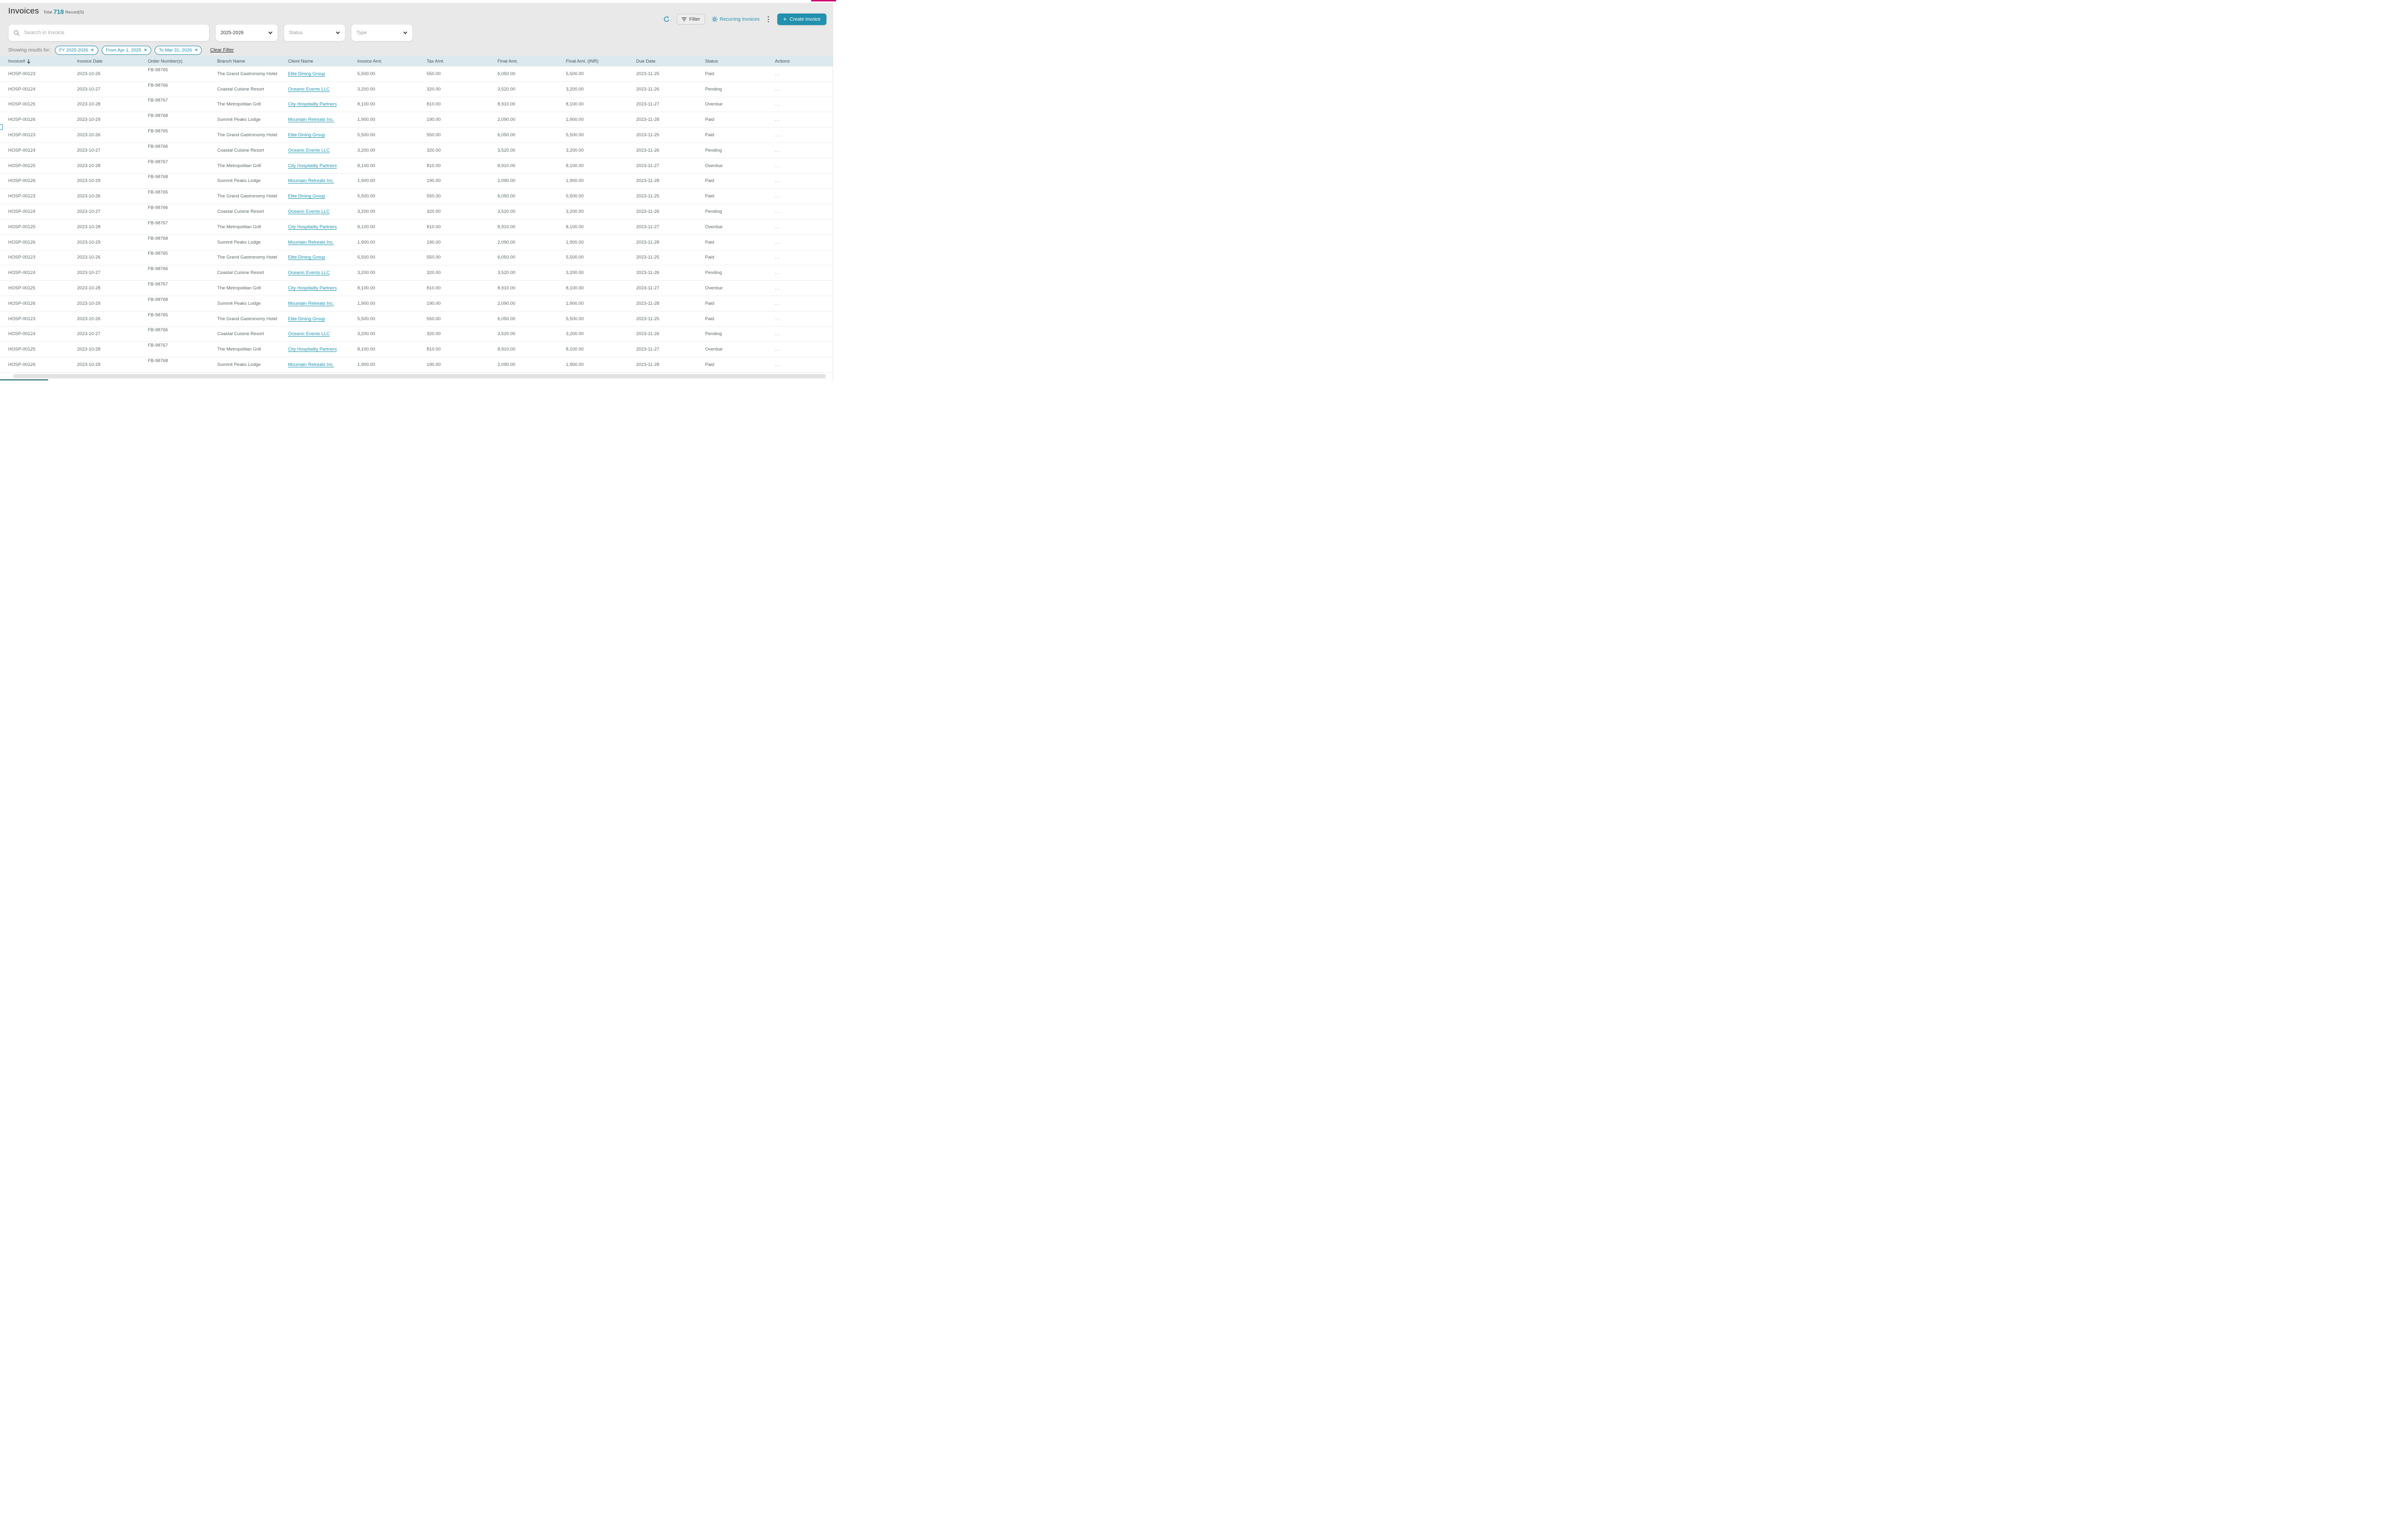  I want to click on column-header-invoice-amt: Invoice Amt., so click(369, 61).